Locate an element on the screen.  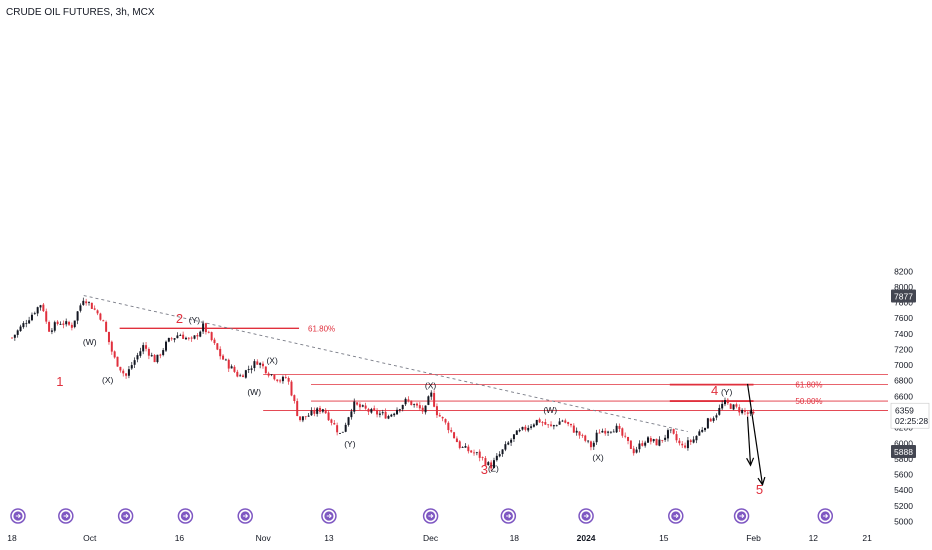
price-tick-label: 6800 is located at coordinates (903, 381).